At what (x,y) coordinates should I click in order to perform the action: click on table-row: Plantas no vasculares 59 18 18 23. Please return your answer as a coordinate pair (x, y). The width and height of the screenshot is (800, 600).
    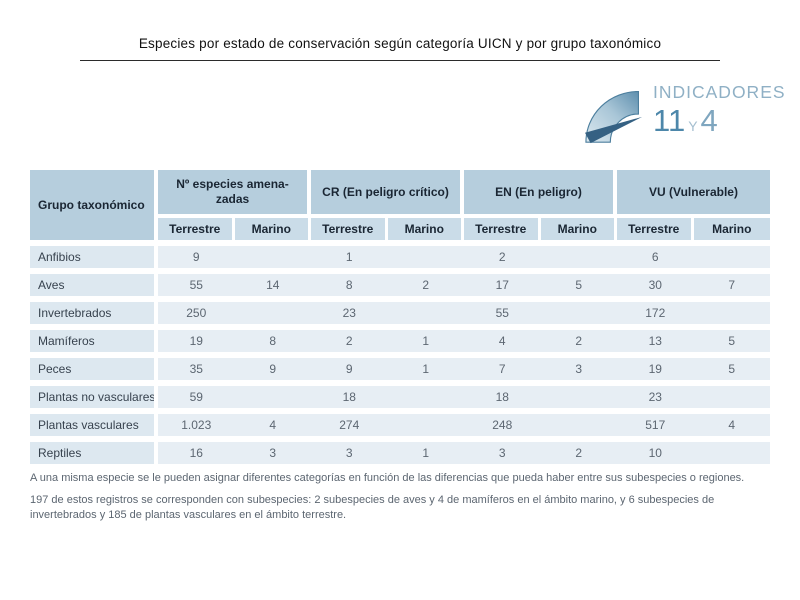
    Looking at the image, I should click on (400, 397).